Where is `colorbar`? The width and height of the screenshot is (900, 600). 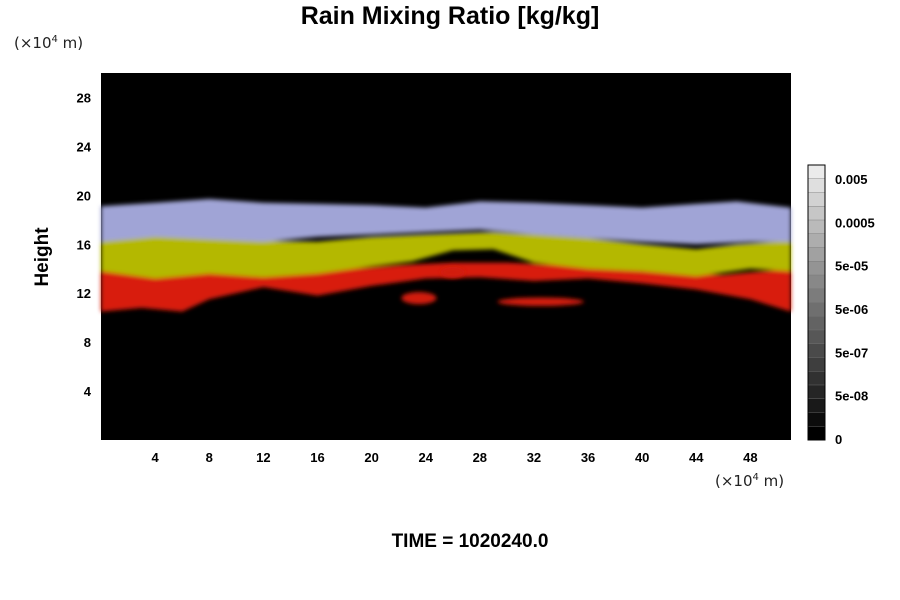 colorbar is located at coordinates (816, 302).